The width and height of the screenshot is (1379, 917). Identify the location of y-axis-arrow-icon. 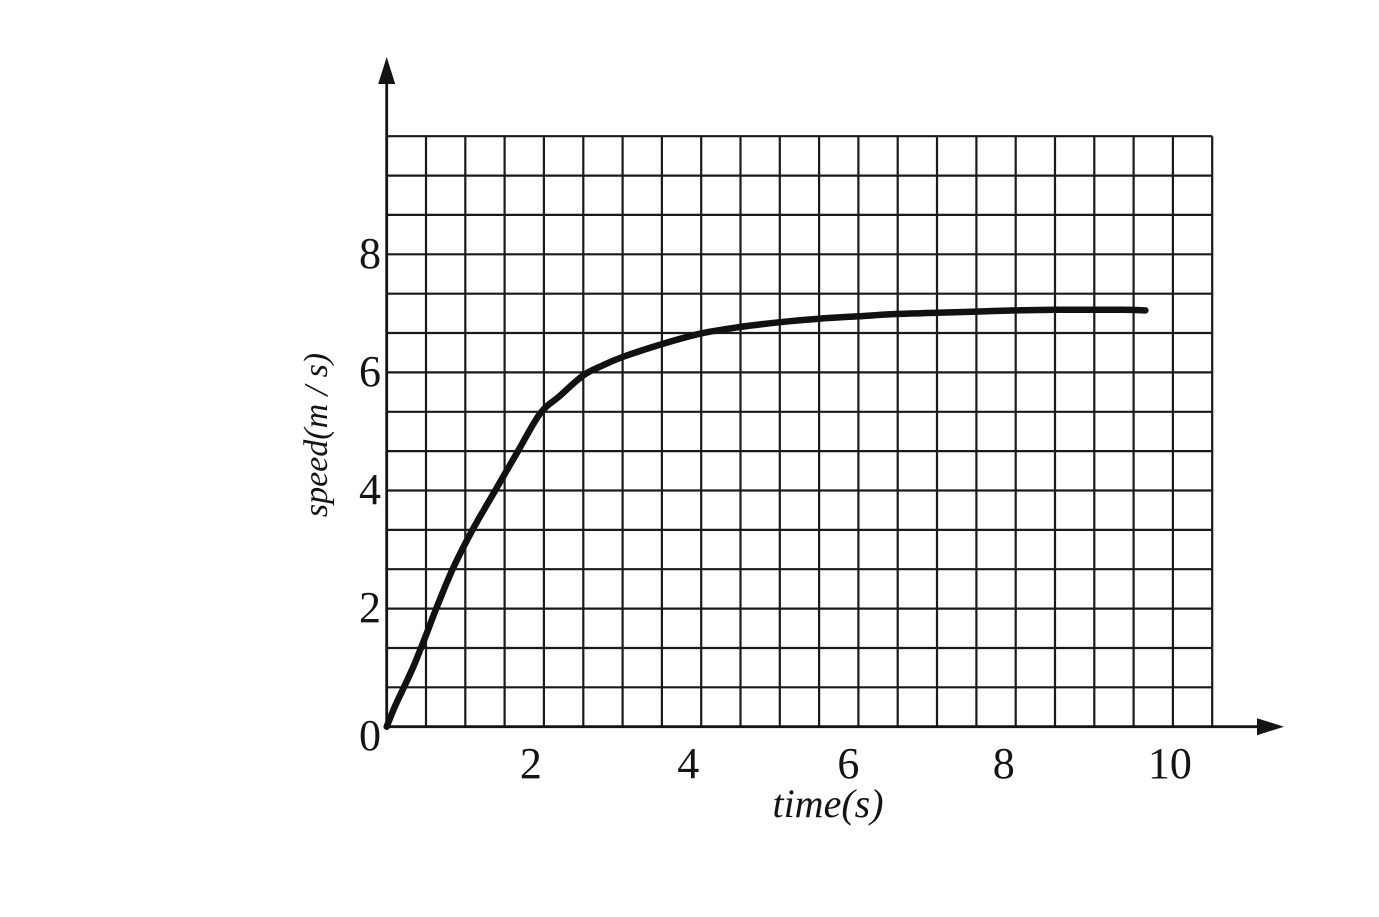
(387, 70).